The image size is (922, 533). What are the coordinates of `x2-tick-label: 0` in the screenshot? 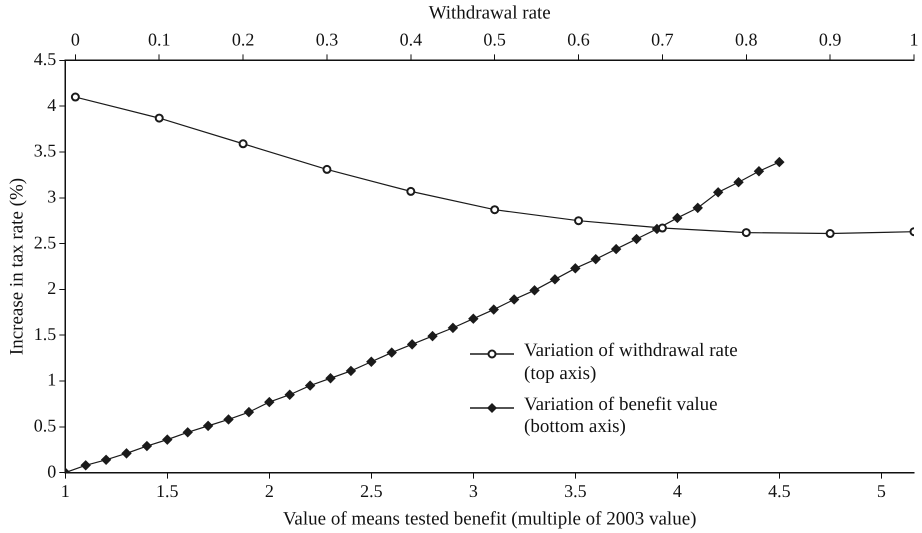 It's located at (75, 39).